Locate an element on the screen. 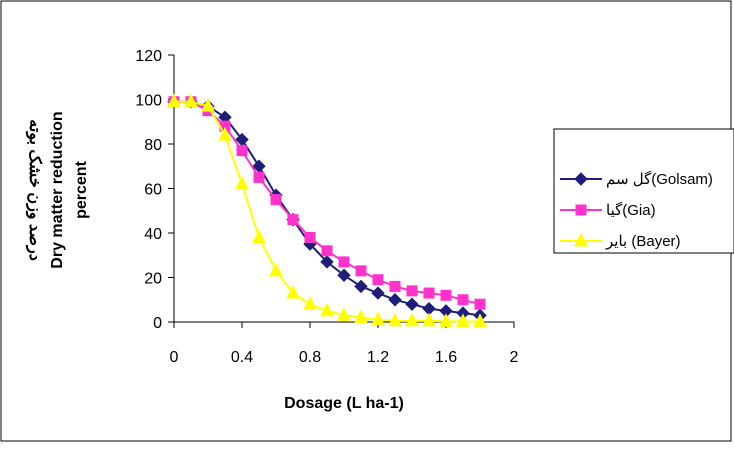 Image resolution: width=734 pixels, height=451 pixels. y-axis-title-line-3: percent is located at coordinates (81, 189).